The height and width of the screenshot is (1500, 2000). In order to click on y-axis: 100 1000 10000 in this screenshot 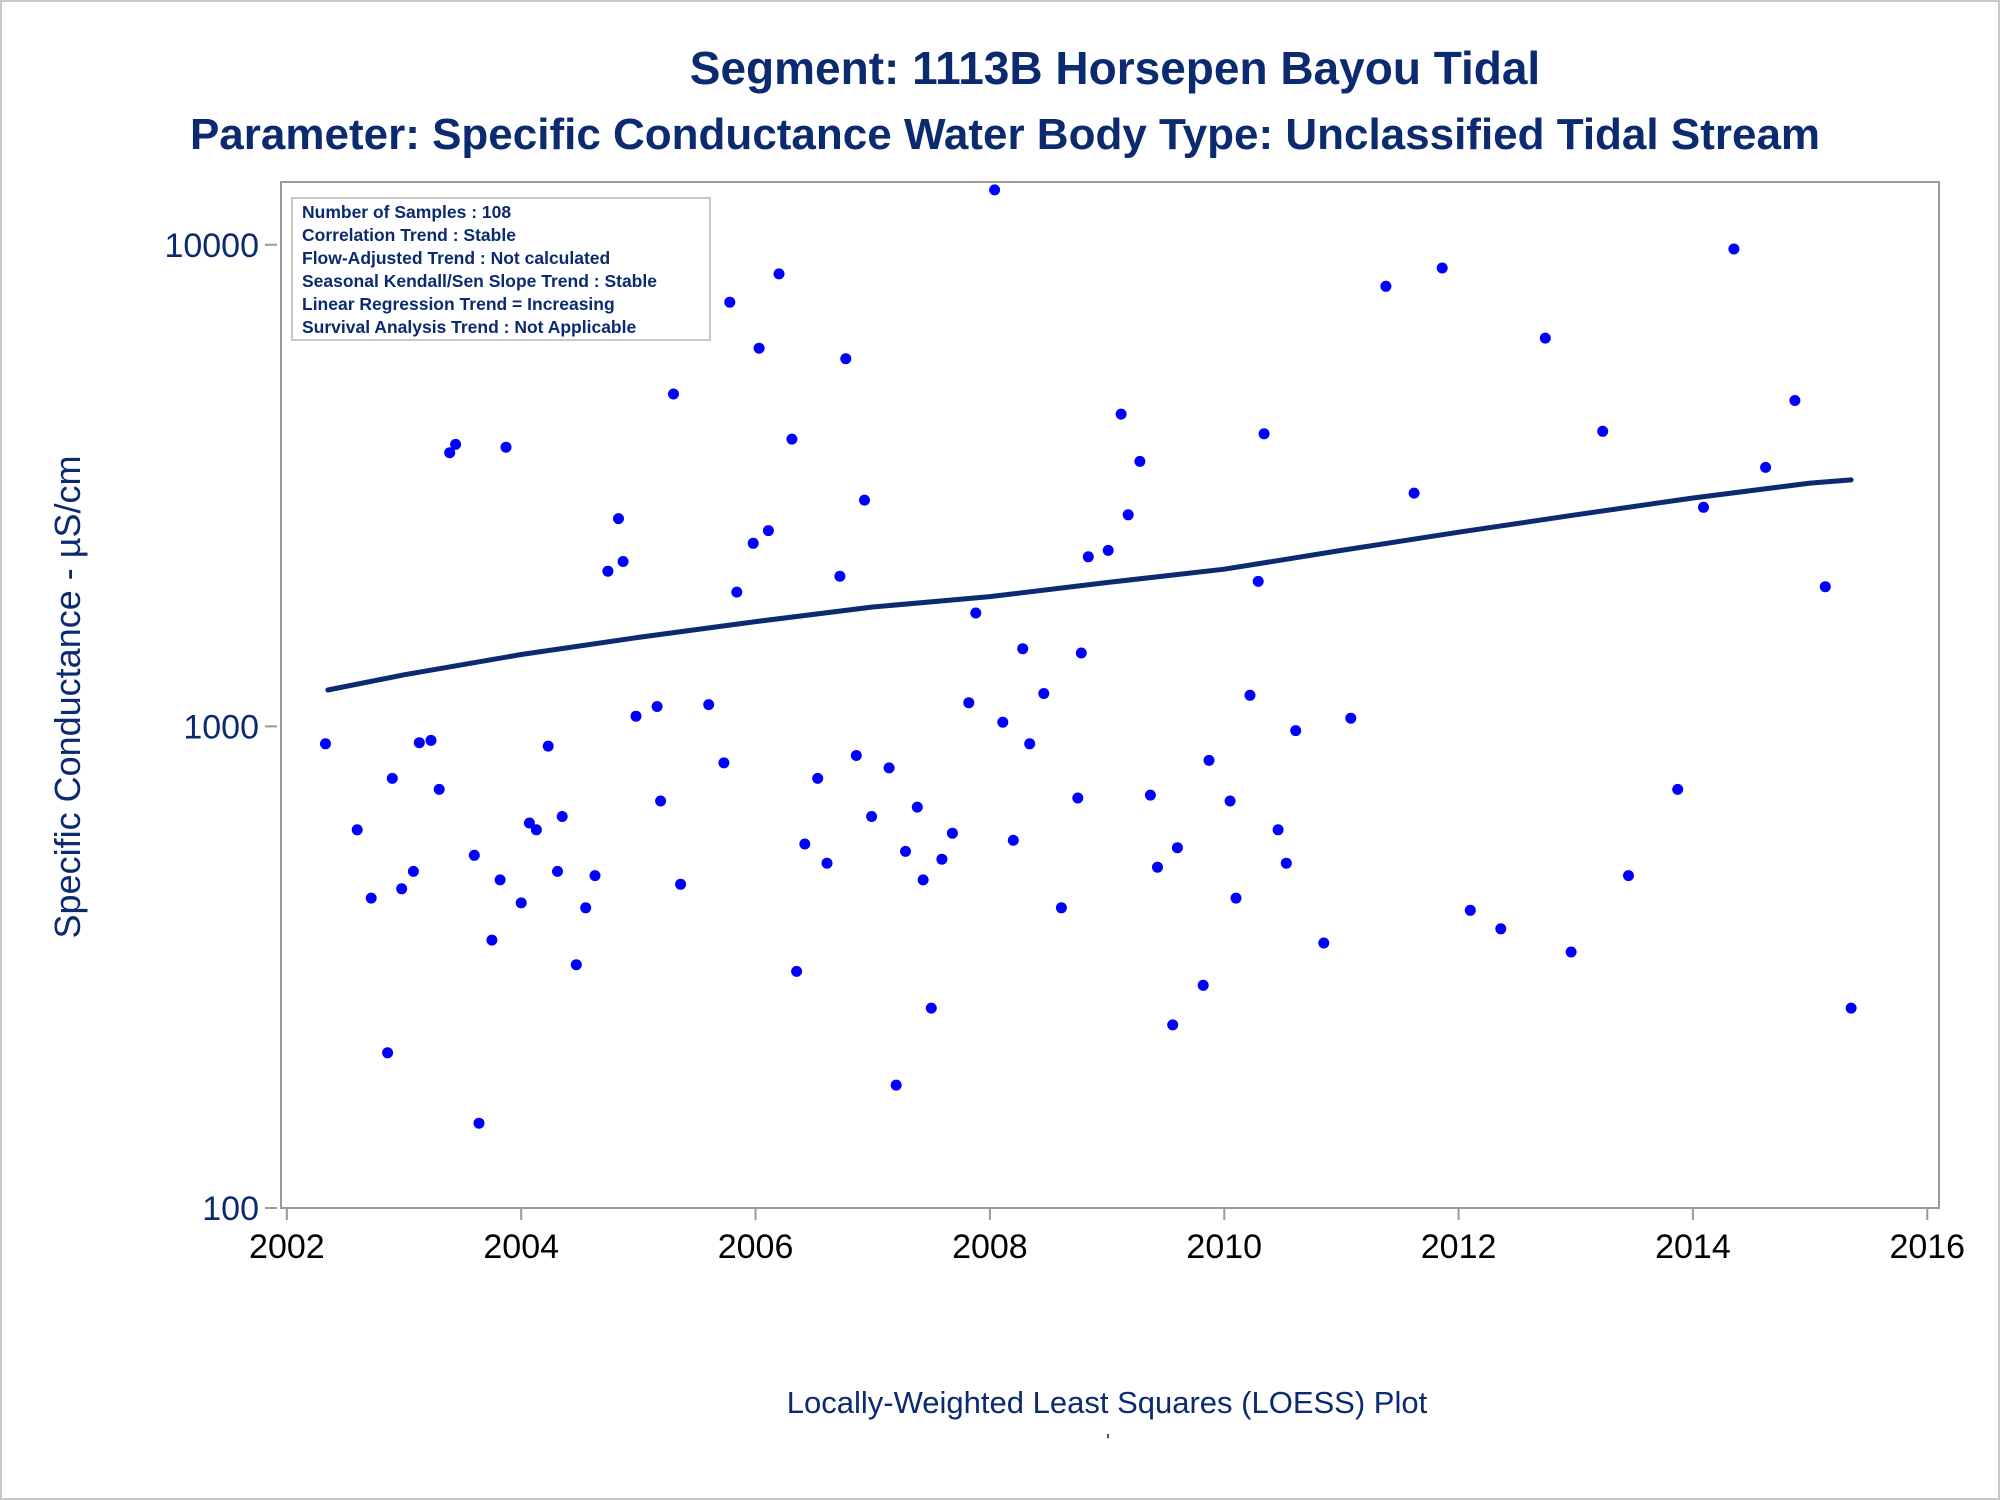, I will do `click(220, 727)`.